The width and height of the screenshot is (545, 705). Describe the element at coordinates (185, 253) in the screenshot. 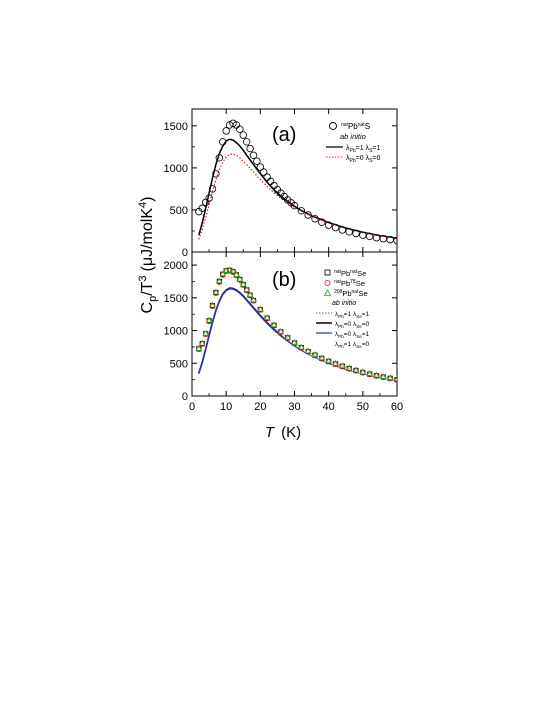

I see `y-tick-label-a: 0` at that location.